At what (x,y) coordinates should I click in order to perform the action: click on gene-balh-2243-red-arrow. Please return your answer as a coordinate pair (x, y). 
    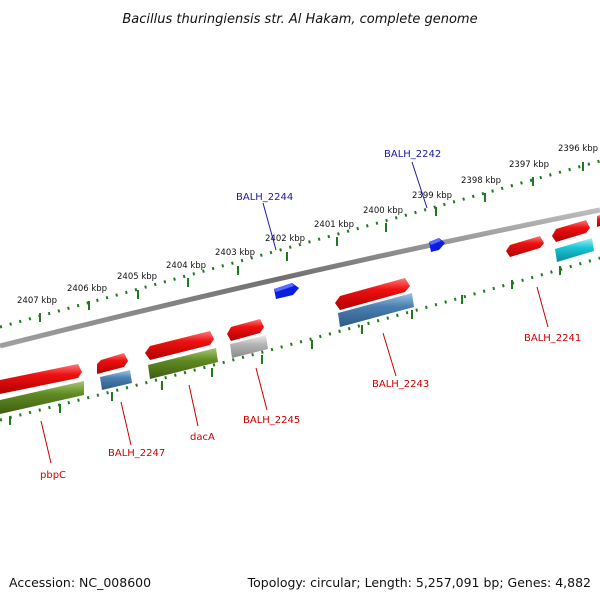
    Looking at the image, I should click on (372, 294).